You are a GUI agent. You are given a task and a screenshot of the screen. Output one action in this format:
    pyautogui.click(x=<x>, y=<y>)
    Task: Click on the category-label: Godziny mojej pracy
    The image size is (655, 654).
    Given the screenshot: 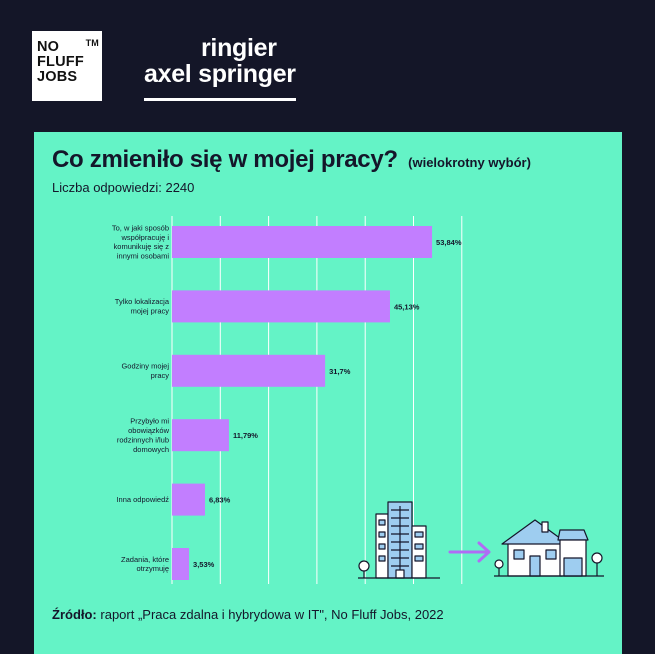 What is the action you would take?
    pyautogui.click(x=145, y=371)
    